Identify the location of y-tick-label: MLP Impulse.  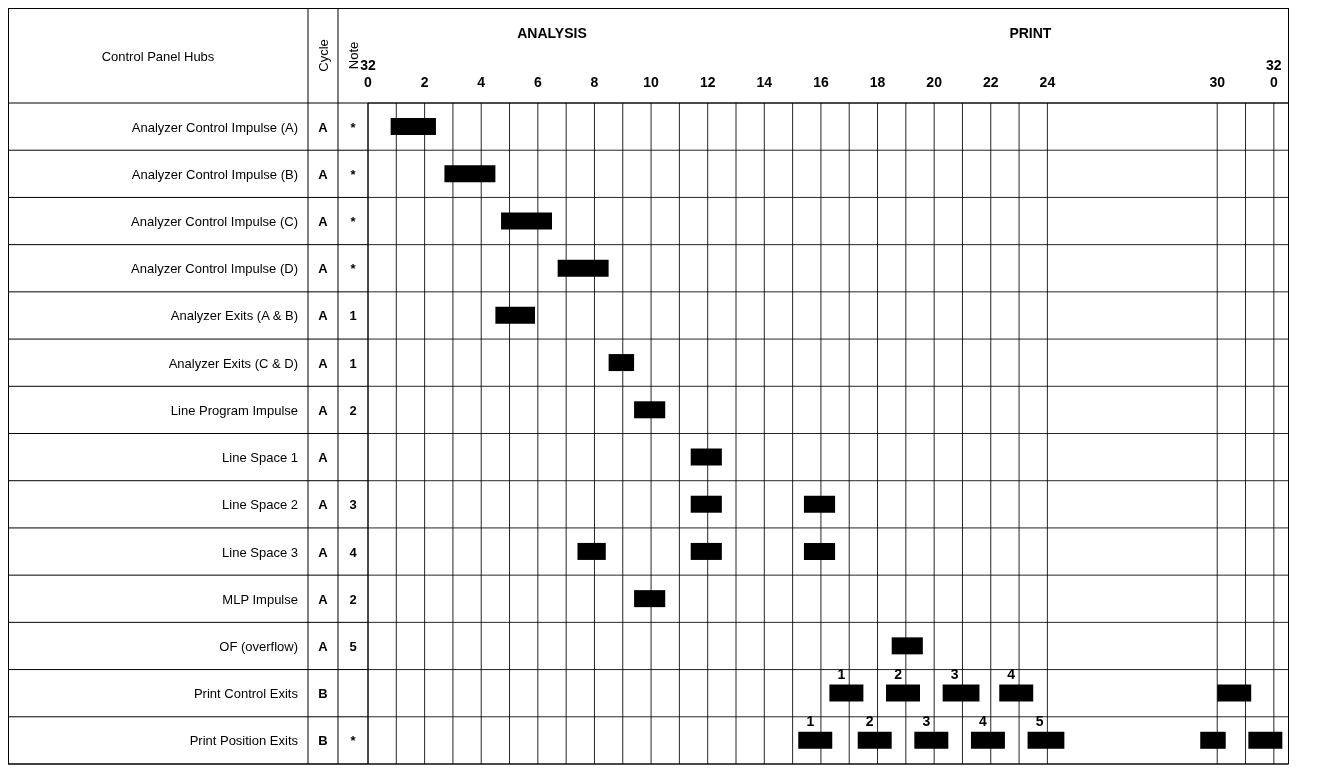
(260, 599).